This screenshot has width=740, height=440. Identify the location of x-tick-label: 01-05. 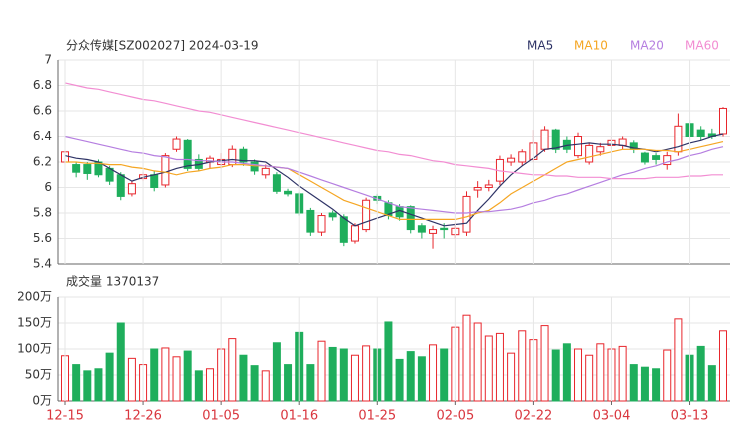
(221, 416).